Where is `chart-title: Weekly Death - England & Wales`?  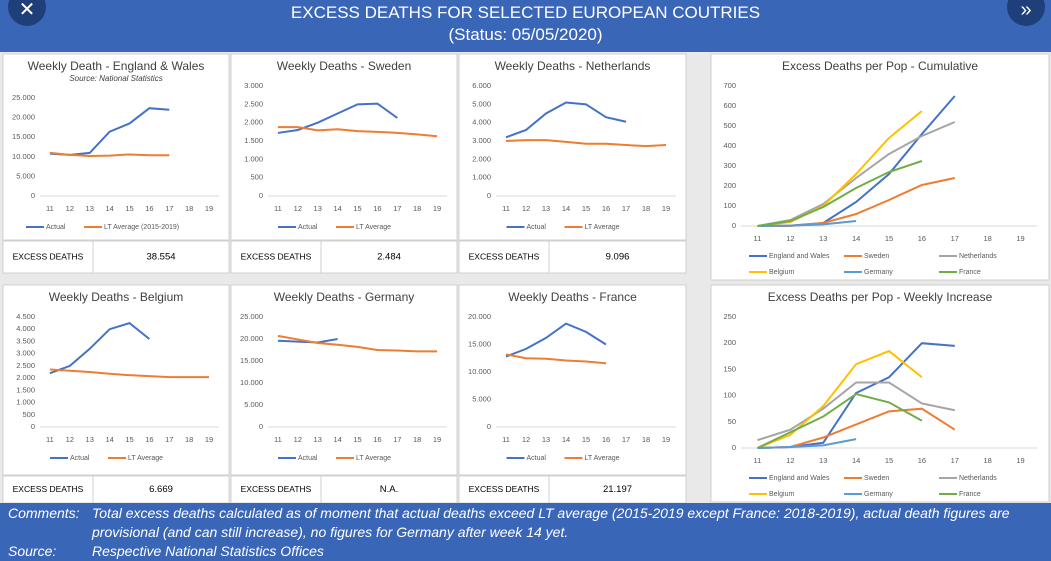 chart-title: Weekly Death - England & Wales is located at coordinates (116, 66).